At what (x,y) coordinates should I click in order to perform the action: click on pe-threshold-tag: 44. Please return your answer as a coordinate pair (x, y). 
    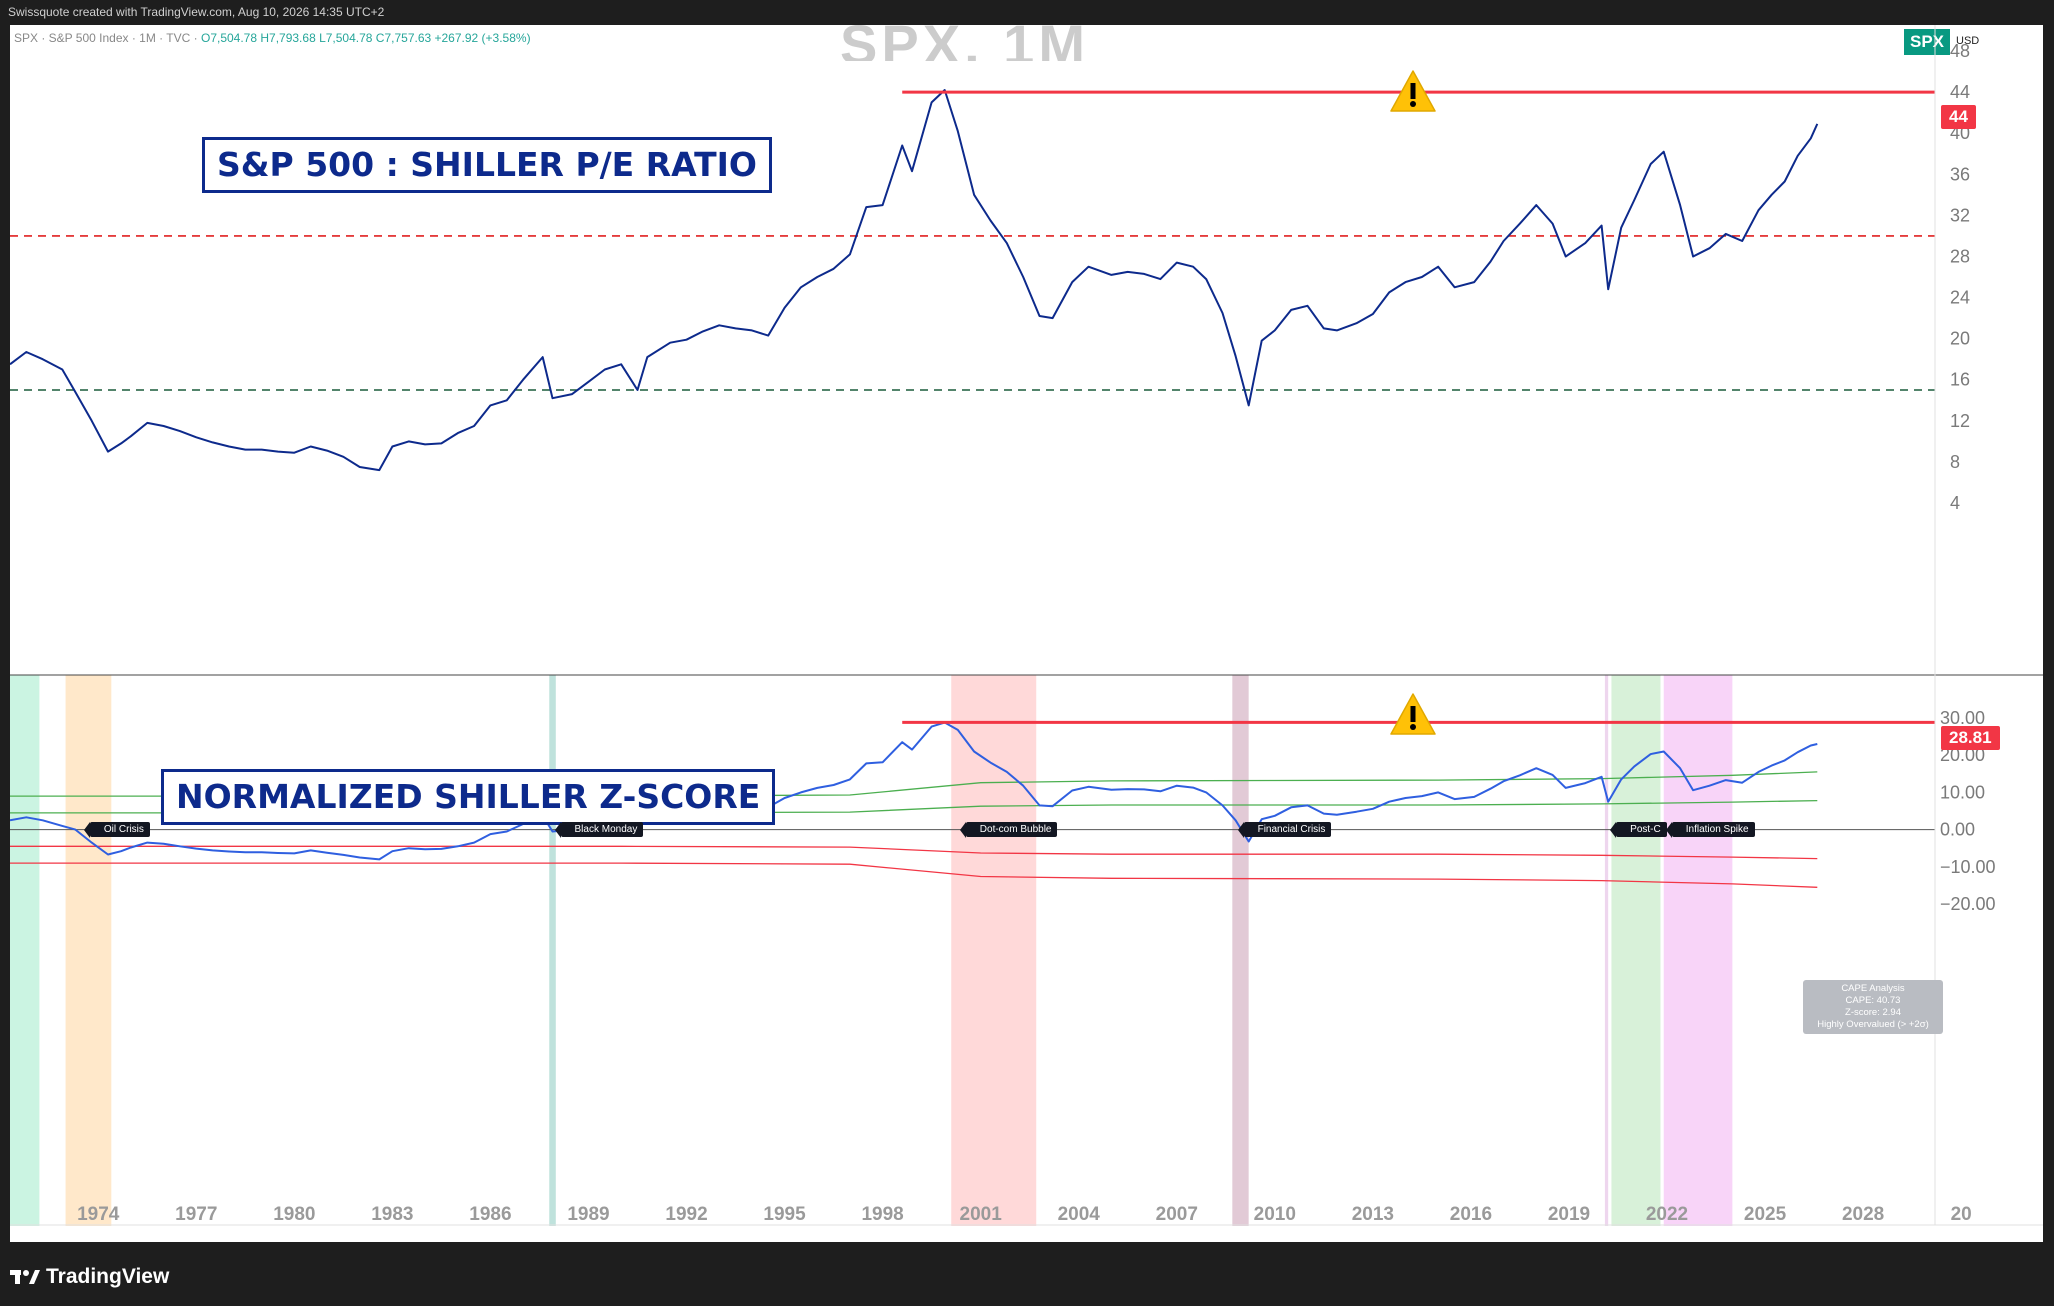
    Looking at the image, I should click on (1958, 117).